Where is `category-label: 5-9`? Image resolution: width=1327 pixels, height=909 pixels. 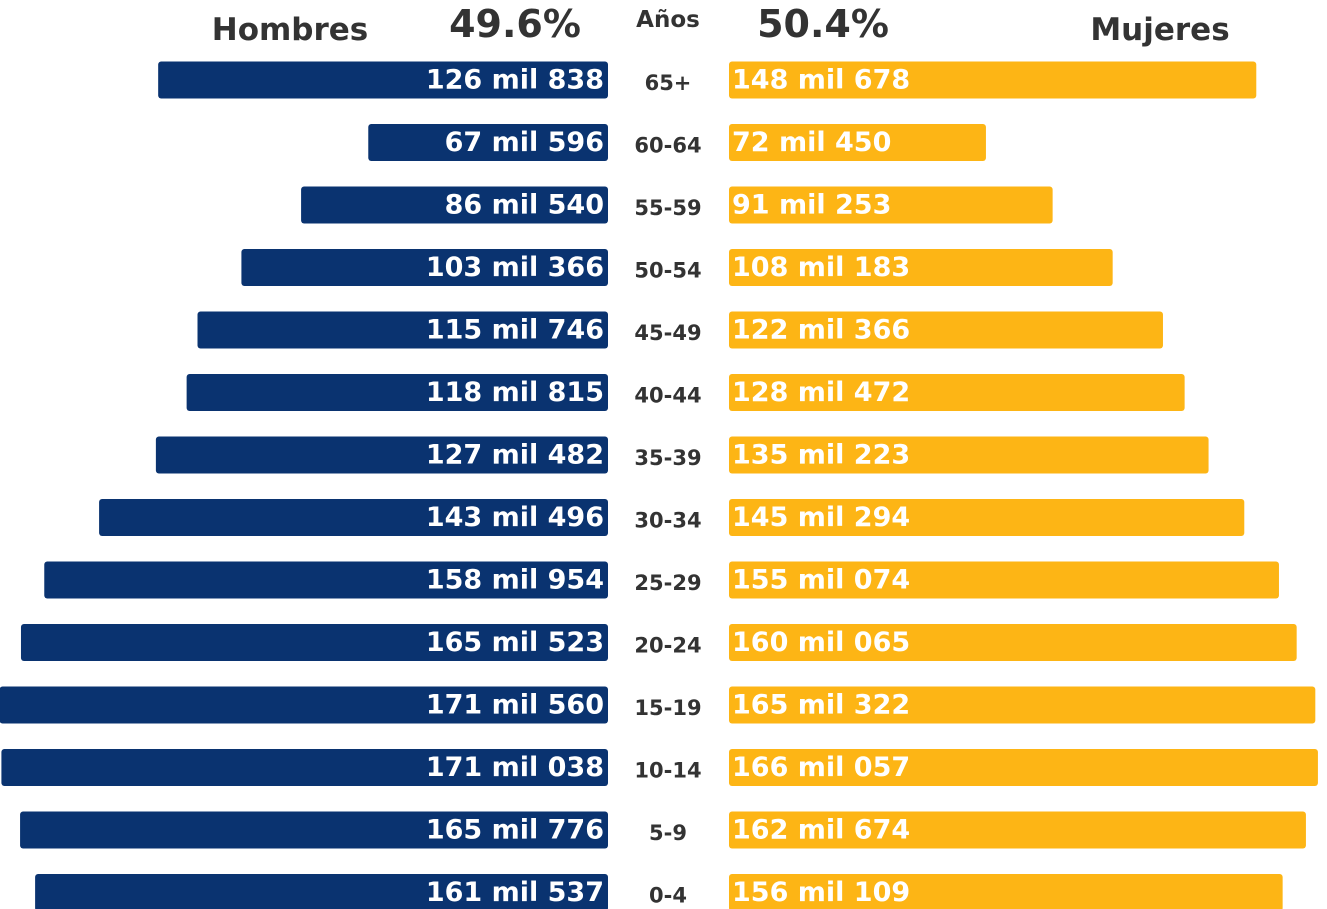 category-label: 5-9 is located at coordinates (668, 833).